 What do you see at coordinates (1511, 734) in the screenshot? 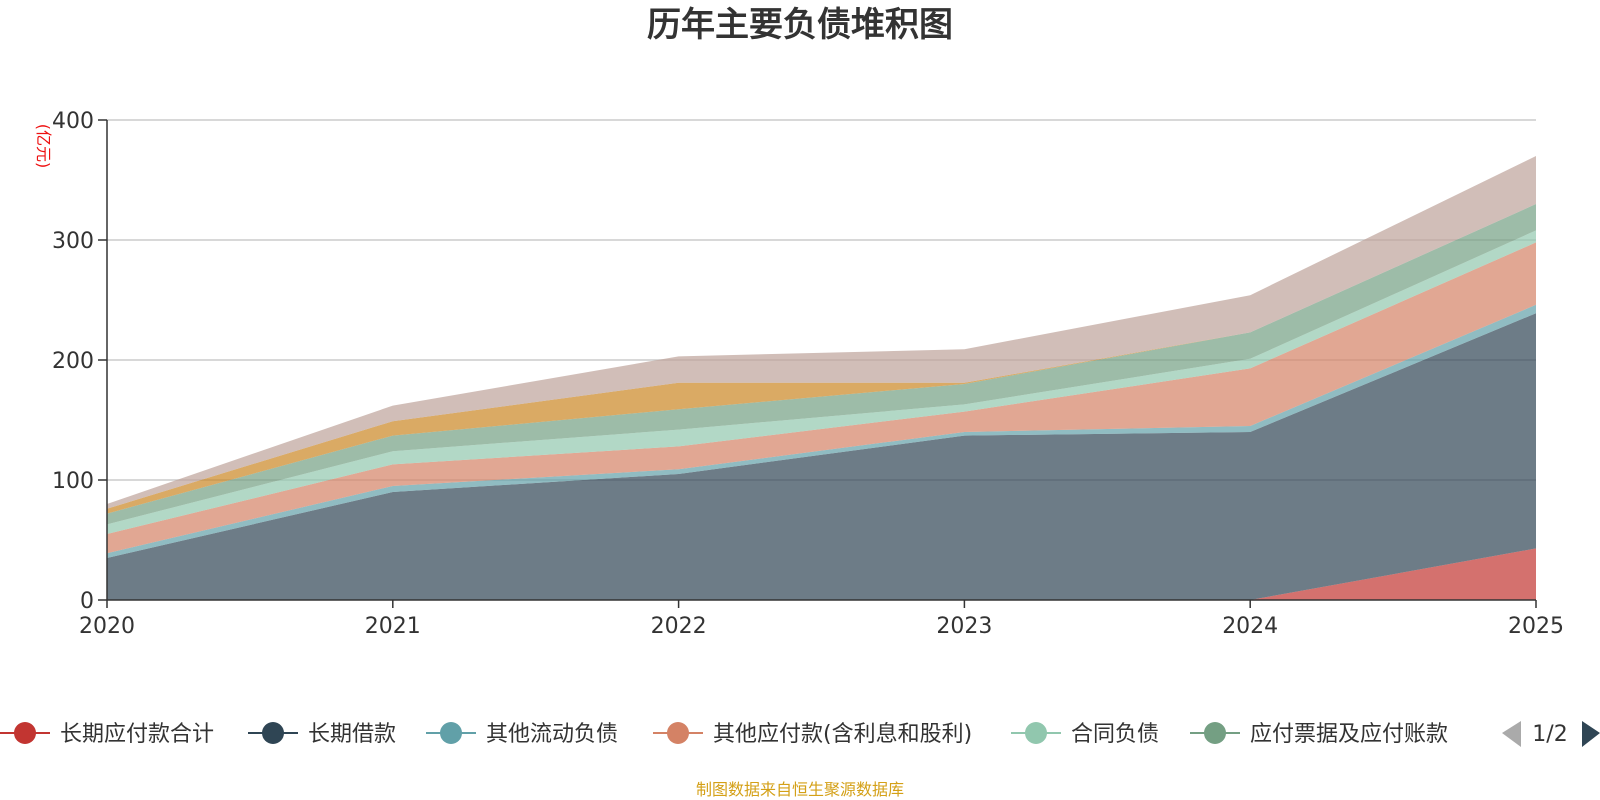
I see `legend-prev-page-icon` at bounding box center [1511, 734].